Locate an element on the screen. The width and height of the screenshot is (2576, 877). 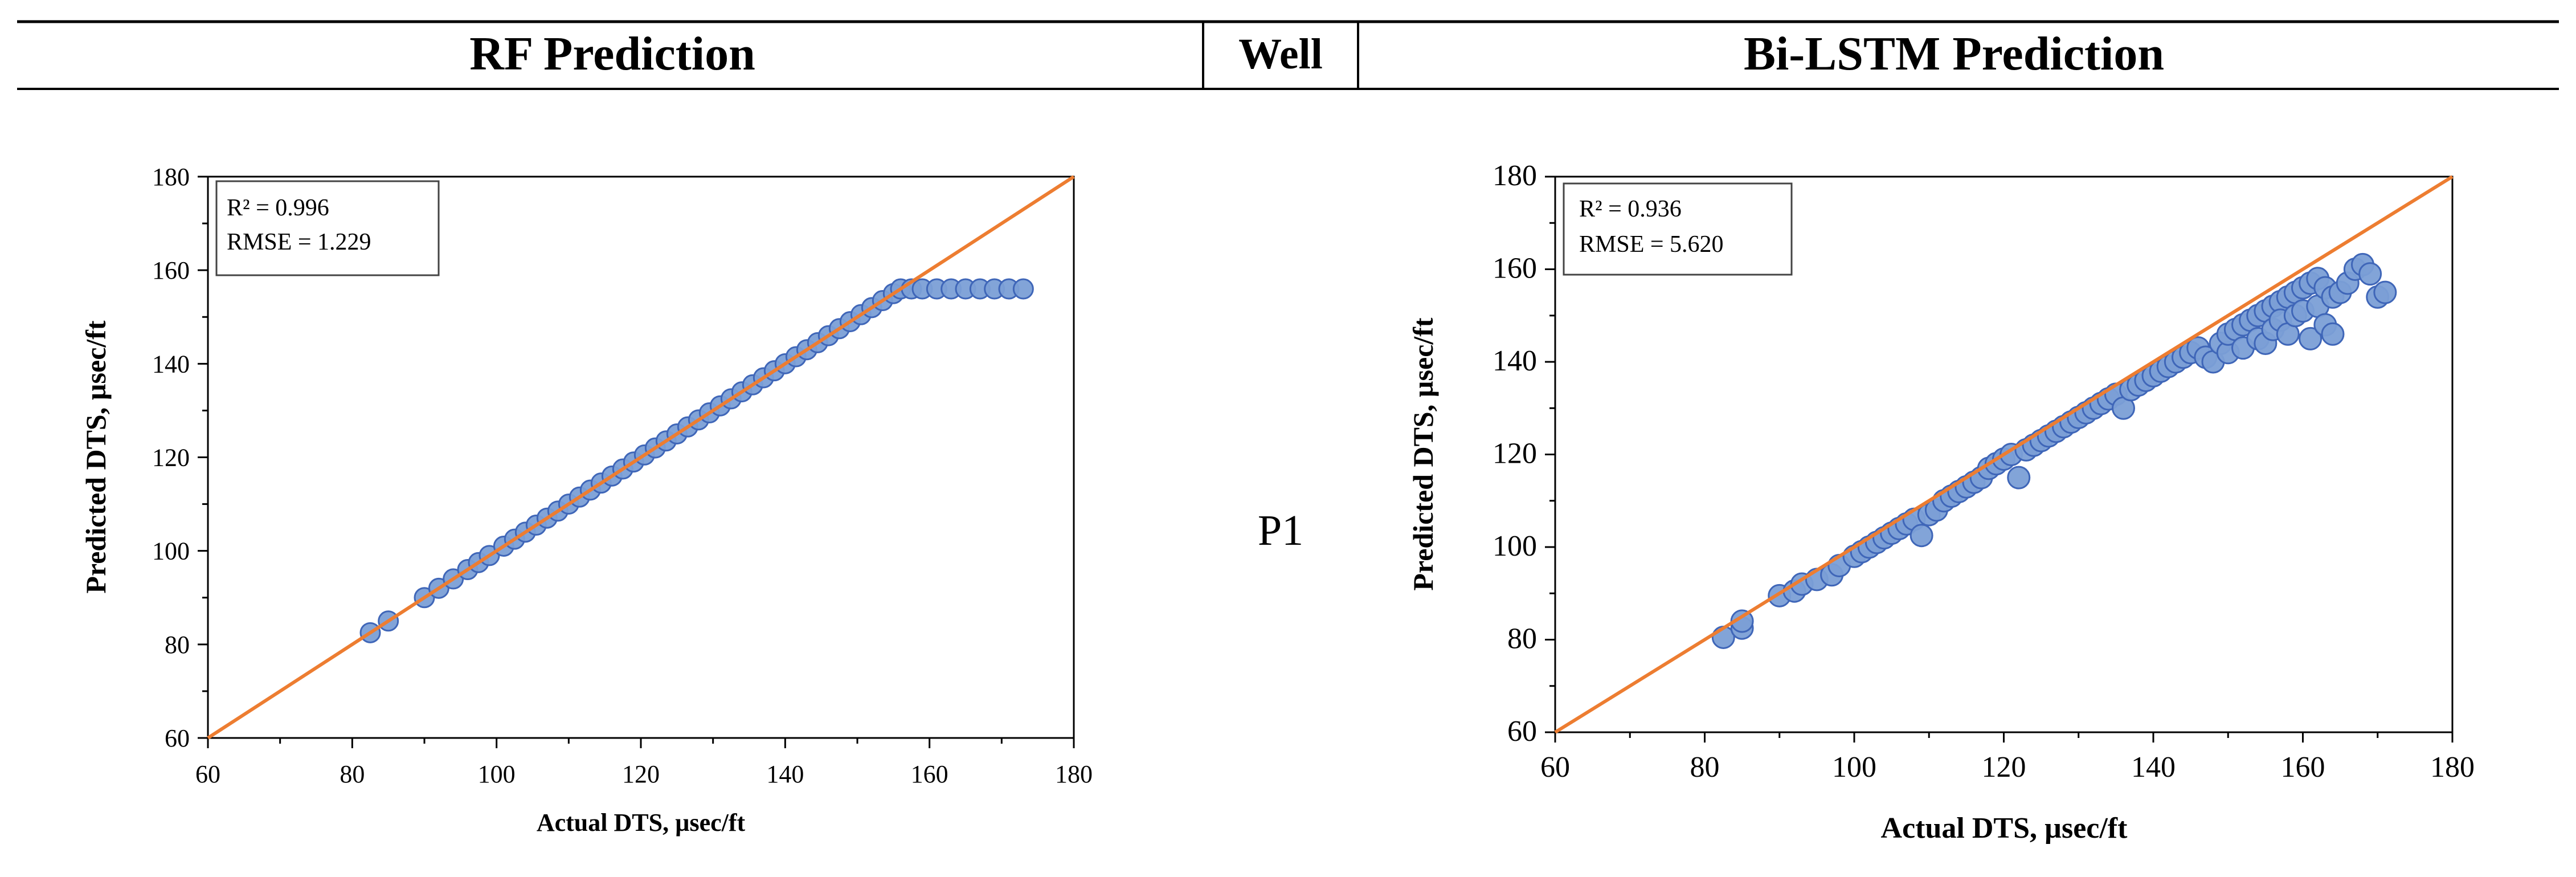
bilstm-y-tick-label: 100 is located at coordinates (1515, 546).